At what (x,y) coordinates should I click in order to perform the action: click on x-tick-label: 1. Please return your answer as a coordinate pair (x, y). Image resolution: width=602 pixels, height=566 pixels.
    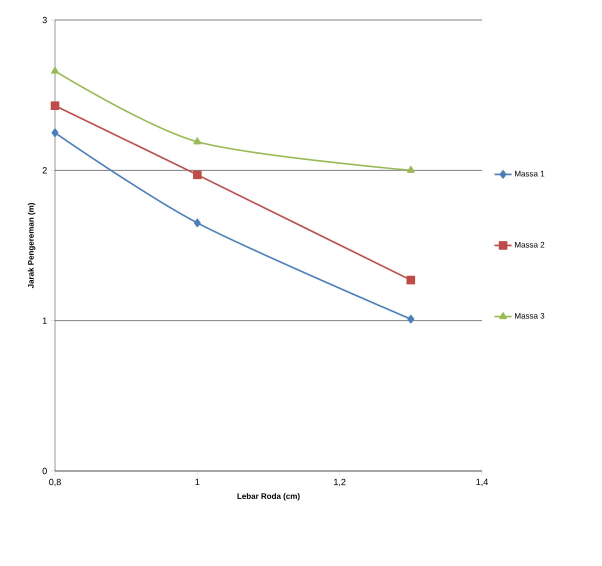
    Looking at the image, I should click on (198, 481).